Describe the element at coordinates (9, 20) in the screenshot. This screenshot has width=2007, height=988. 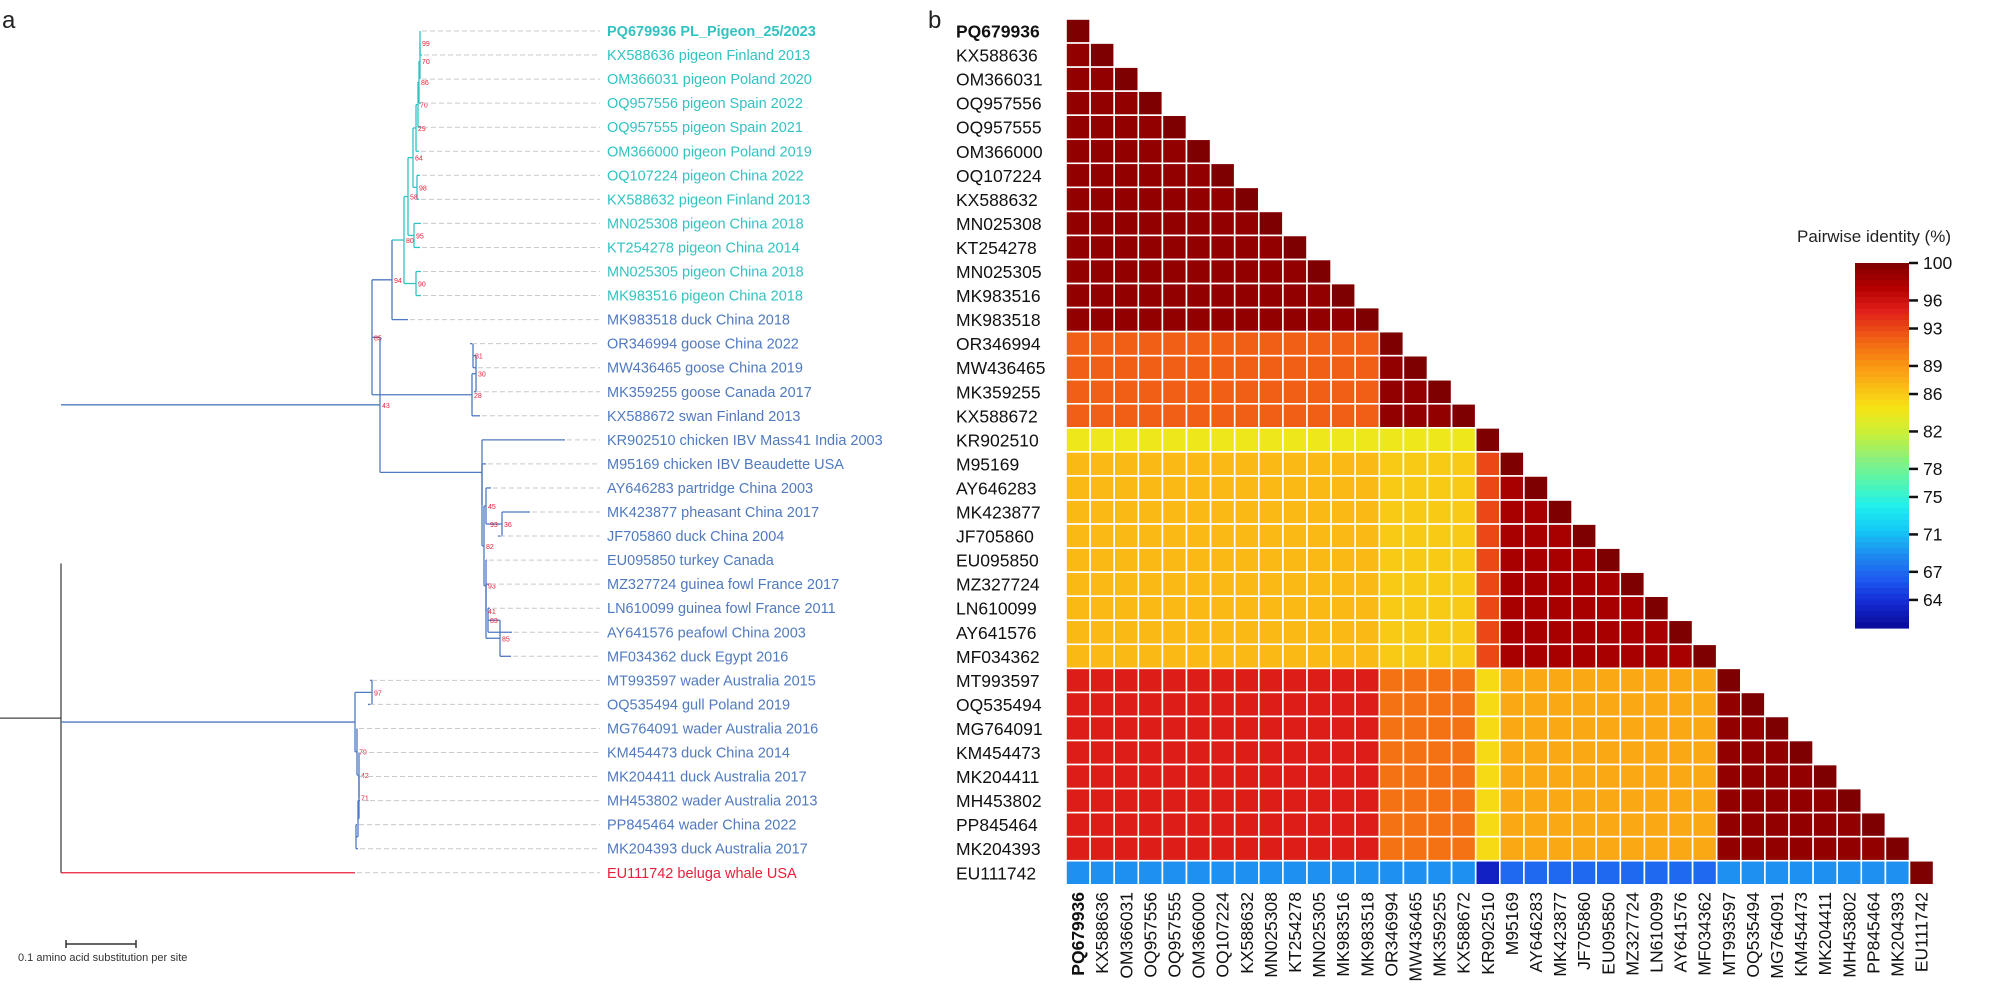
I see `panel-a-label: a` at that location.